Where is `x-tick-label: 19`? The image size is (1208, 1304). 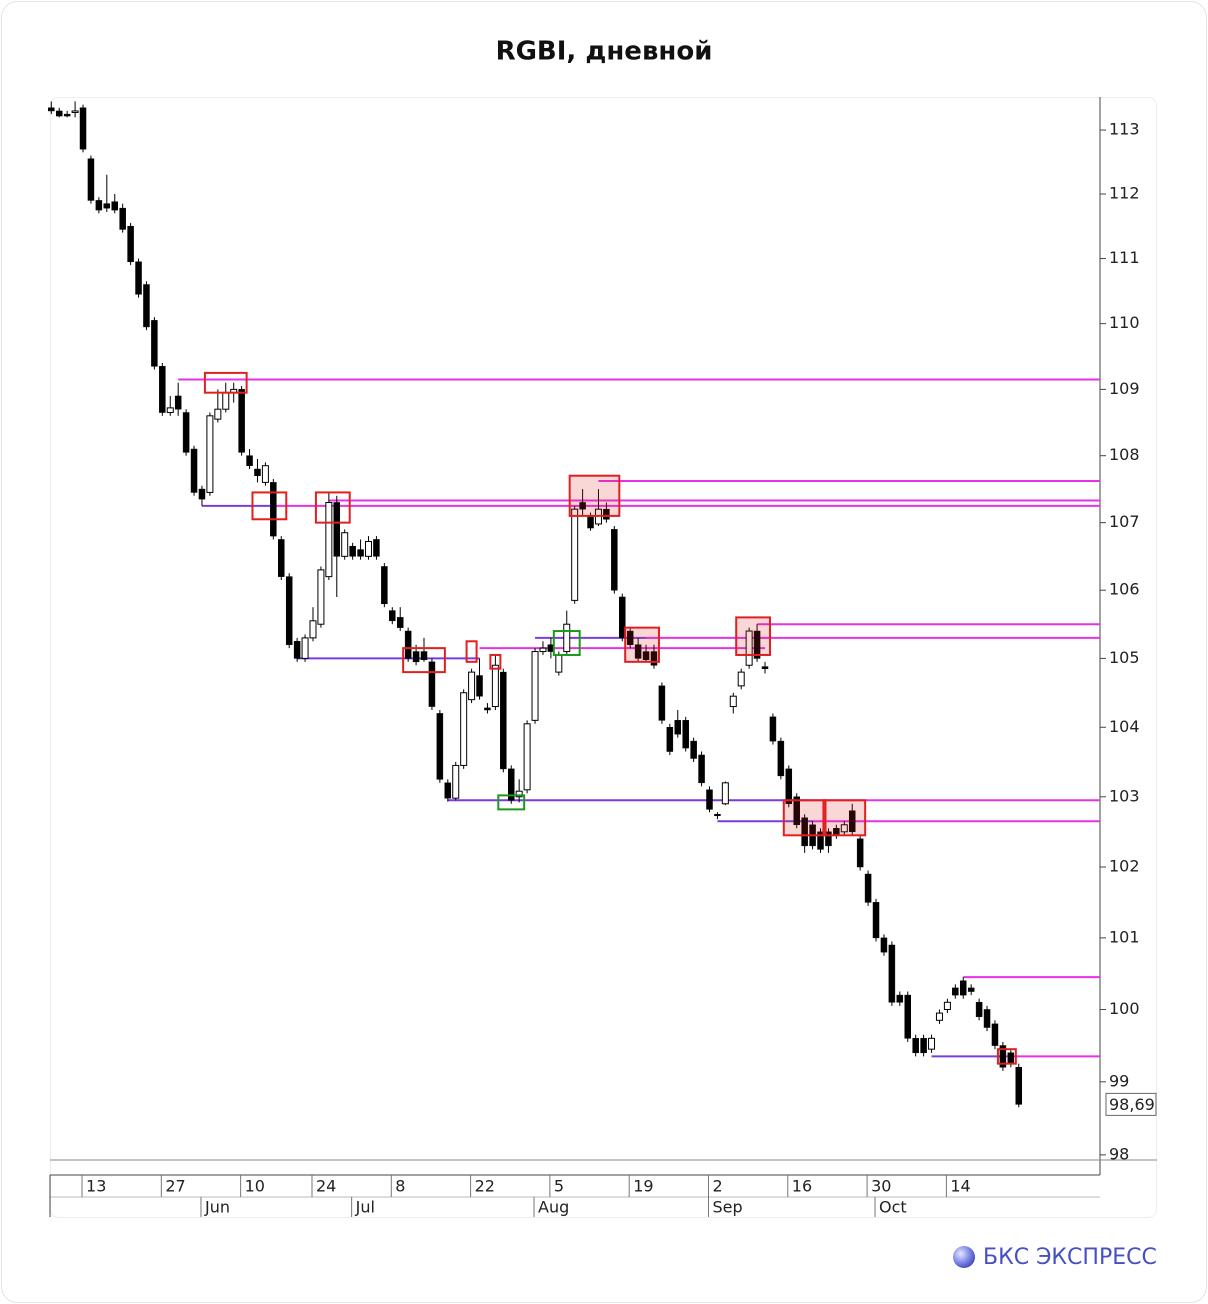 x-tick-label: 19 is located at coordinates (643, 1186).